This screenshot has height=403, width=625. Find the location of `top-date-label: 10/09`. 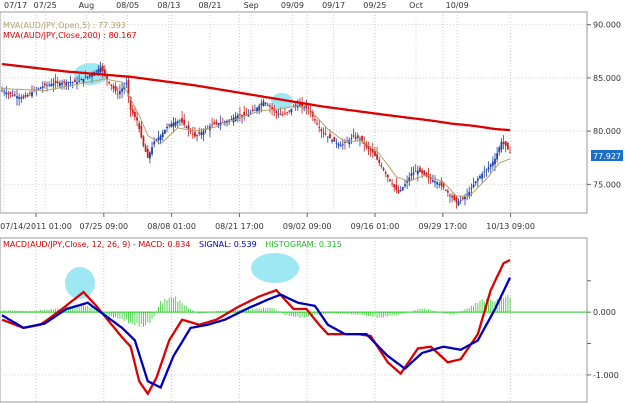

top-date-label: 10/09 is located at coordinates (457, 5).